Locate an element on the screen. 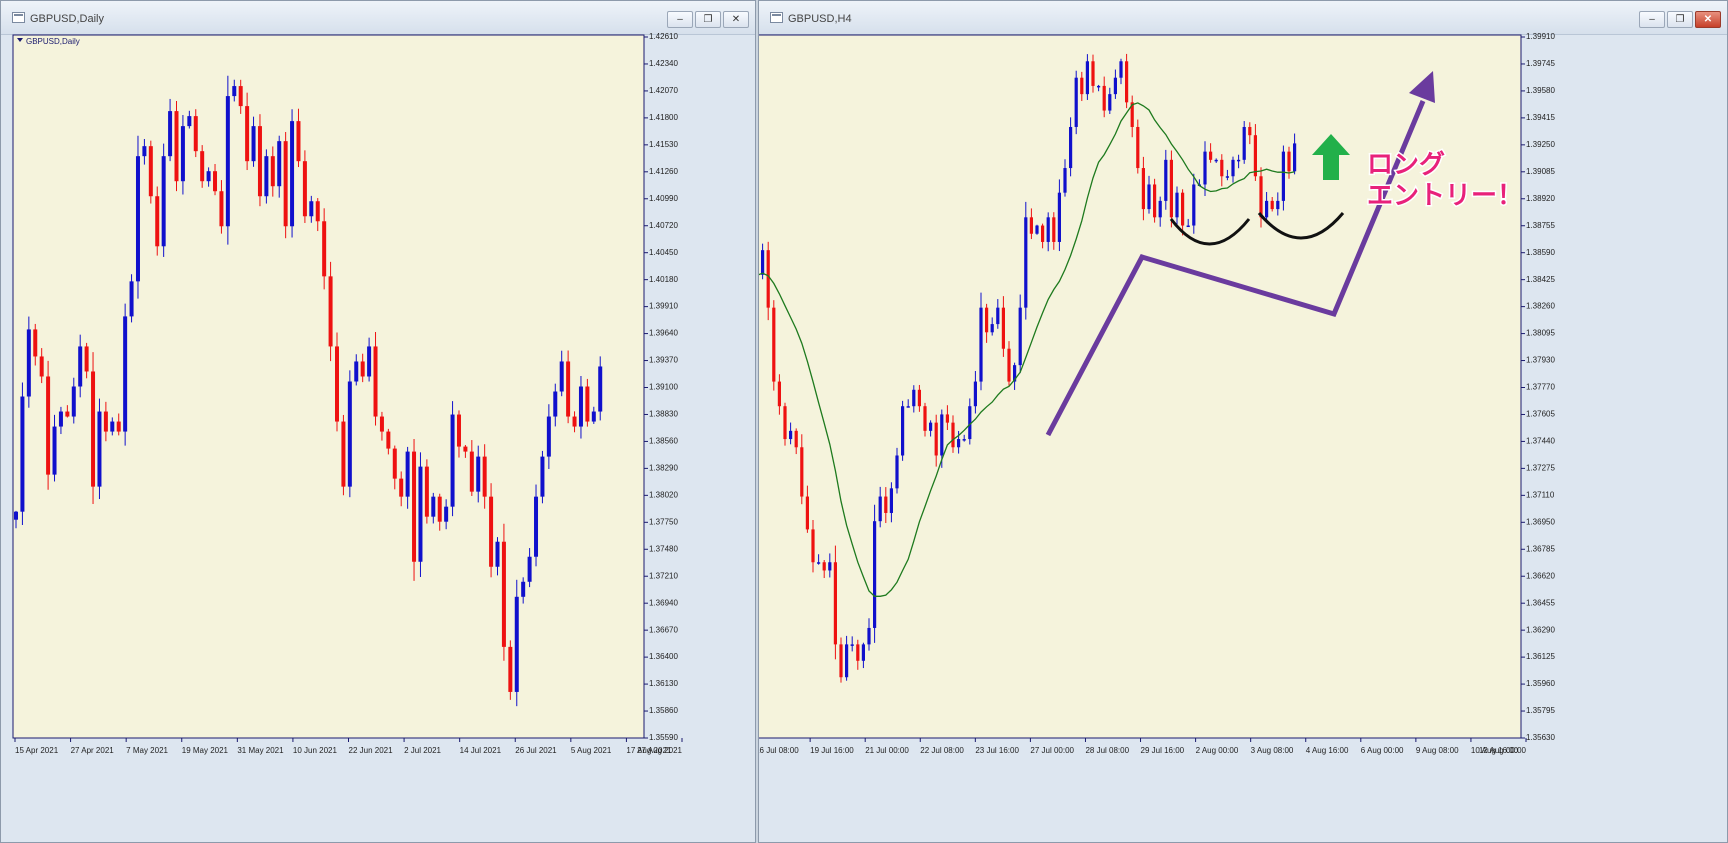 The image size is (1728, 843). x-tick-label: 31 May 2021 is located at coordinates (260, 750).